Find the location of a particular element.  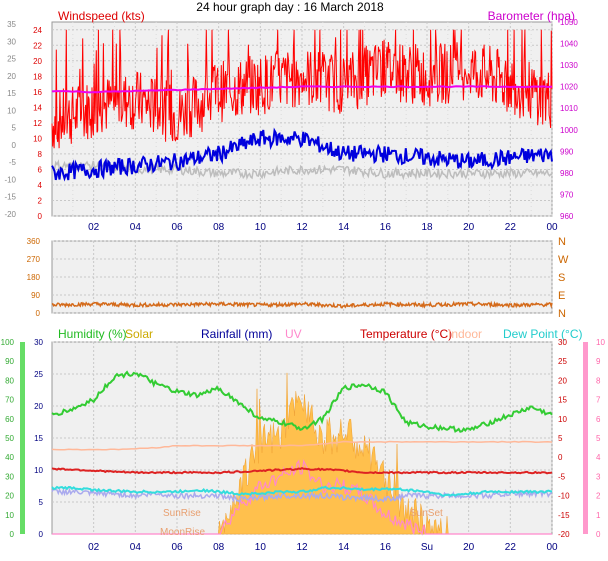

legend-indoor: Indoor is located at coordinates (465, 334).